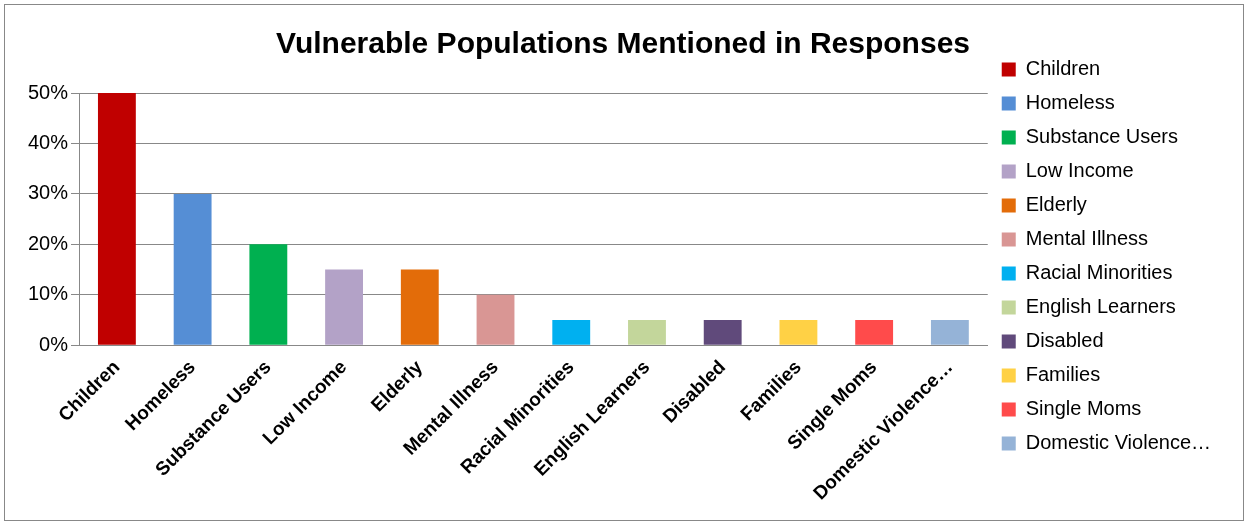  Describe the element at coordinates (1100, 306) in the screenshot. I see `legend-label: English Learners` at that location.